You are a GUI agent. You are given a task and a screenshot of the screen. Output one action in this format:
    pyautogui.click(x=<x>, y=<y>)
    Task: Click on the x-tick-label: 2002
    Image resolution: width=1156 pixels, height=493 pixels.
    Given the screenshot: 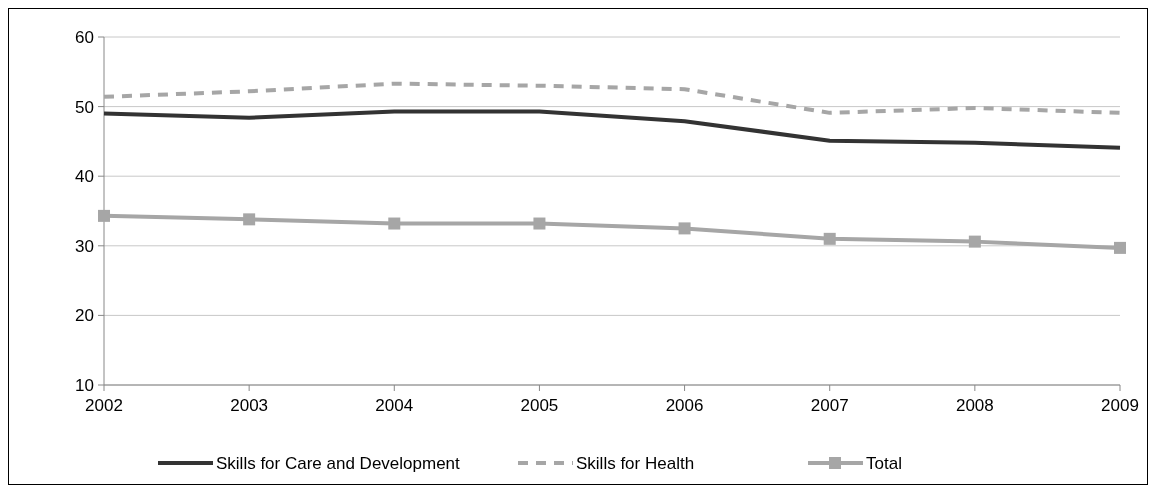 What is the action you would take?
    pyautogui.click(x=104, y=405)
    